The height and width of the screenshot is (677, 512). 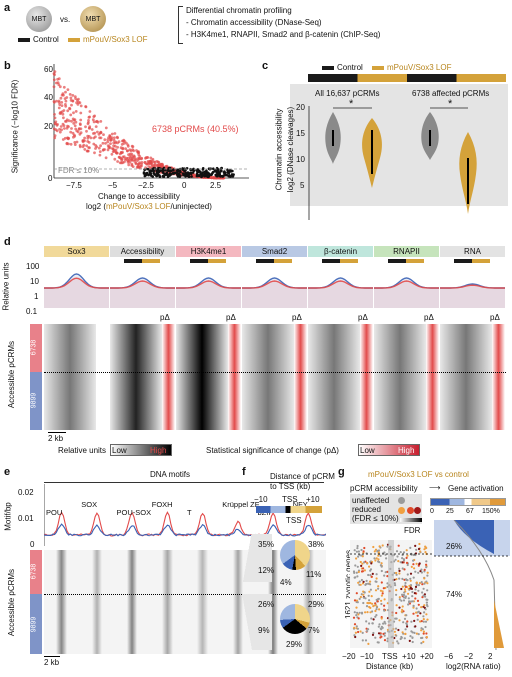 I want to click on d-scale-label: 2 kb, so click(x=56, y=438).